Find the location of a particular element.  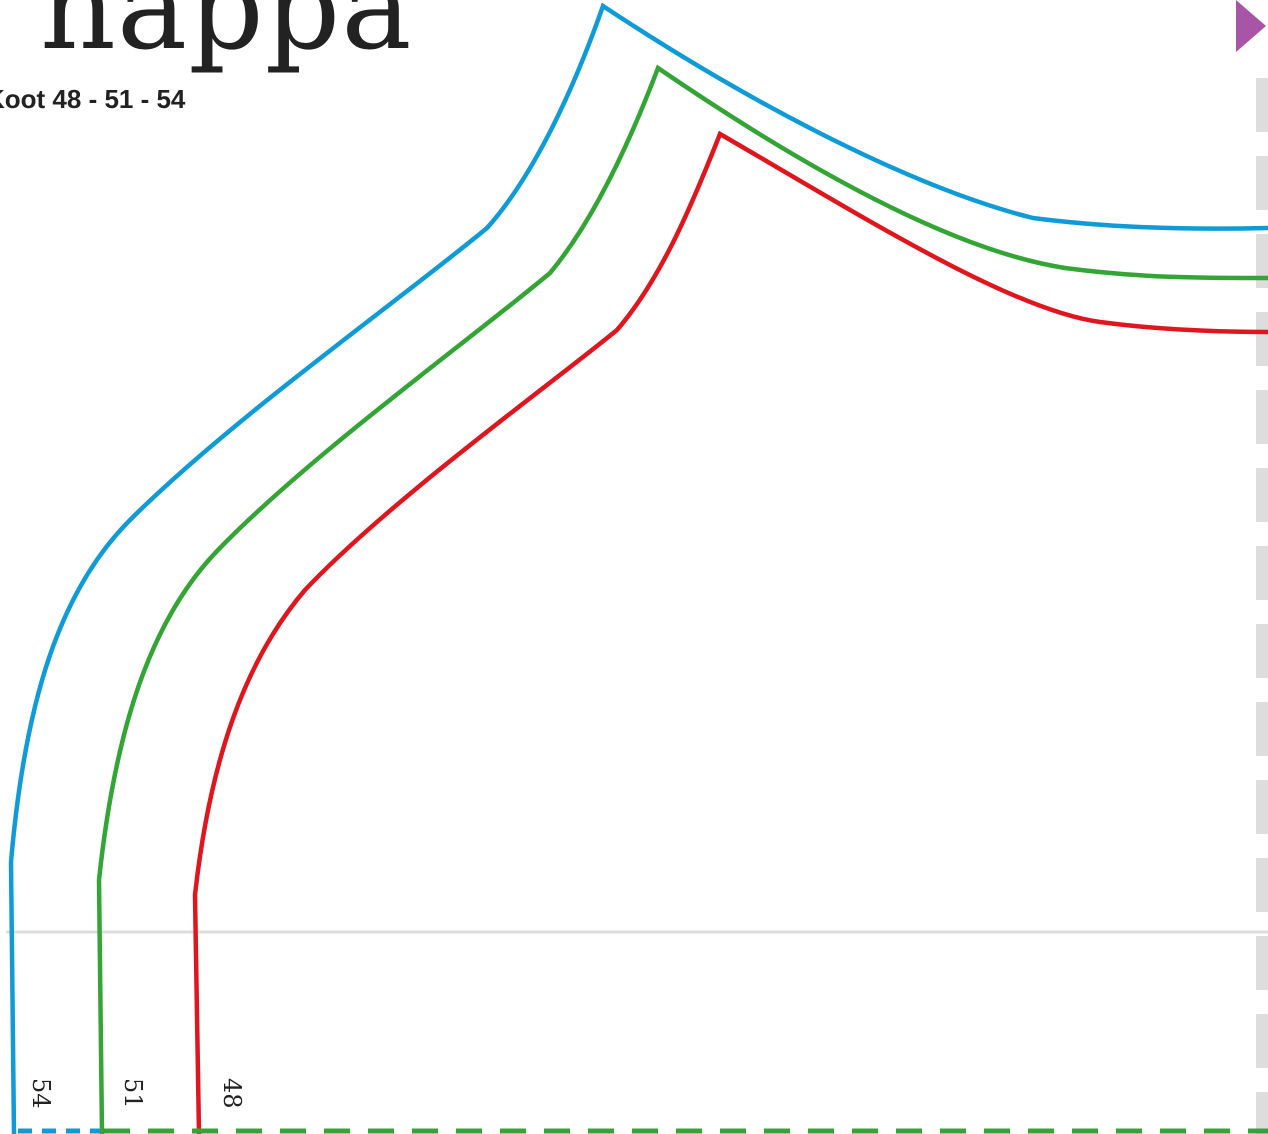

corner-triangle-marker is located at coordinates (1251, 26).